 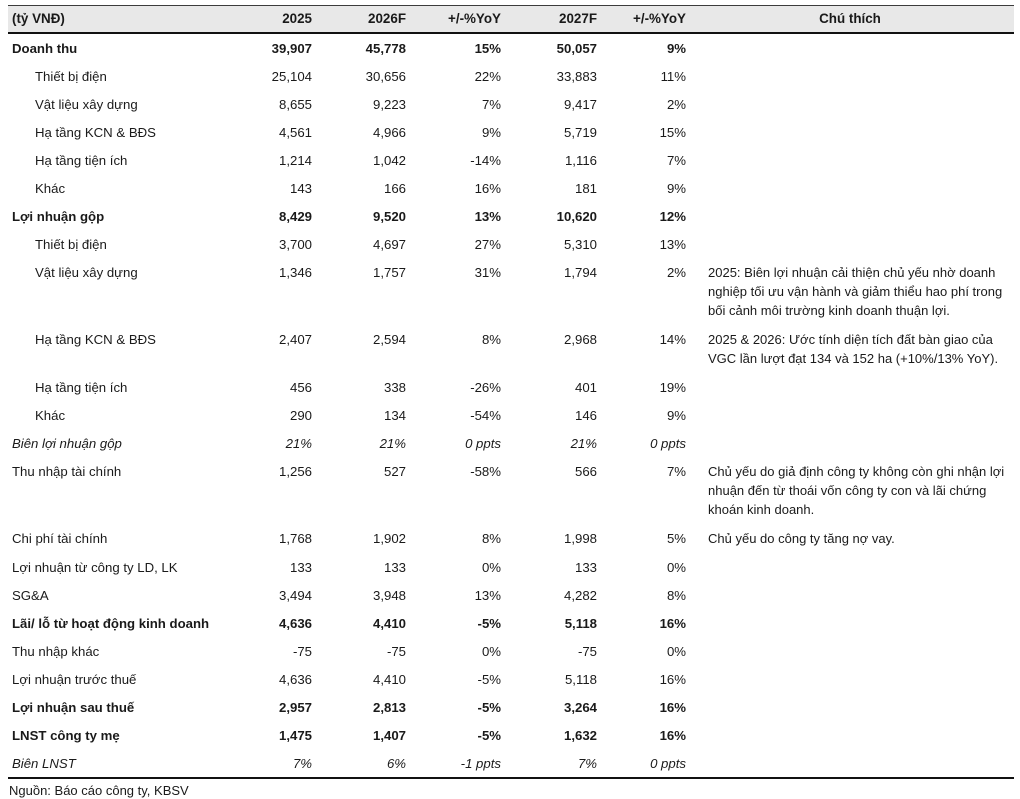 I want to click on row-label: Thu nhập tài chính, so click(x=67, y=471).